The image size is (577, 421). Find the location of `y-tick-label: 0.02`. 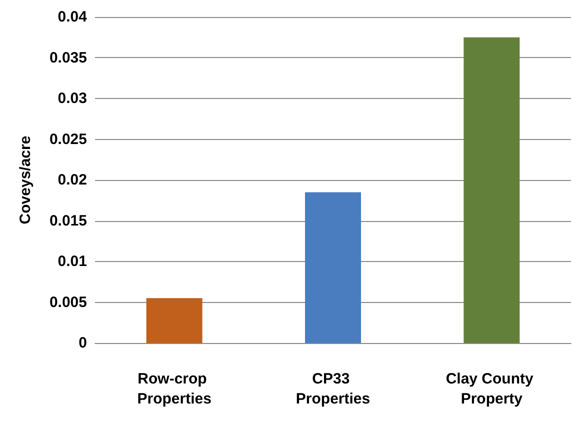

y-tick-label: 0.02 is located at coordinates (72, 180).